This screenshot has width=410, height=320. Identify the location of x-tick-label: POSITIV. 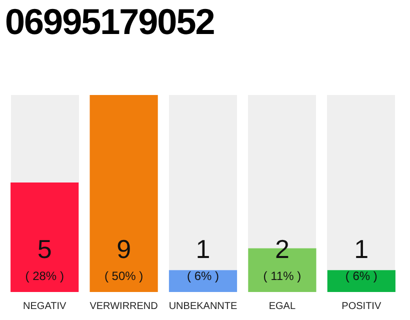
(362, 306).